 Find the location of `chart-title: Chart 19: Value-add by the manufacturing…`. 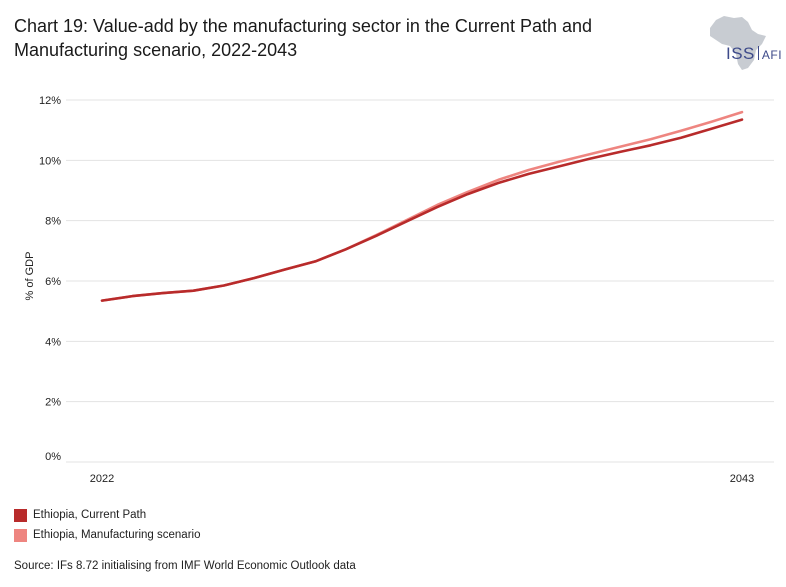

chart-title: Chart 19: Value-add by the manufacturing… is located at coordinates (334, 38).